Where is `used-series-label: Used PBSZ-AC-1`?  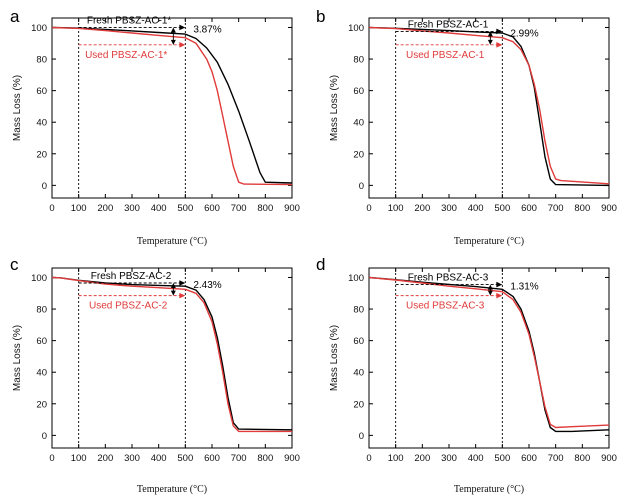 used-series-label: Used PBSZ-AC-1 is located at coordinates (445, 55).